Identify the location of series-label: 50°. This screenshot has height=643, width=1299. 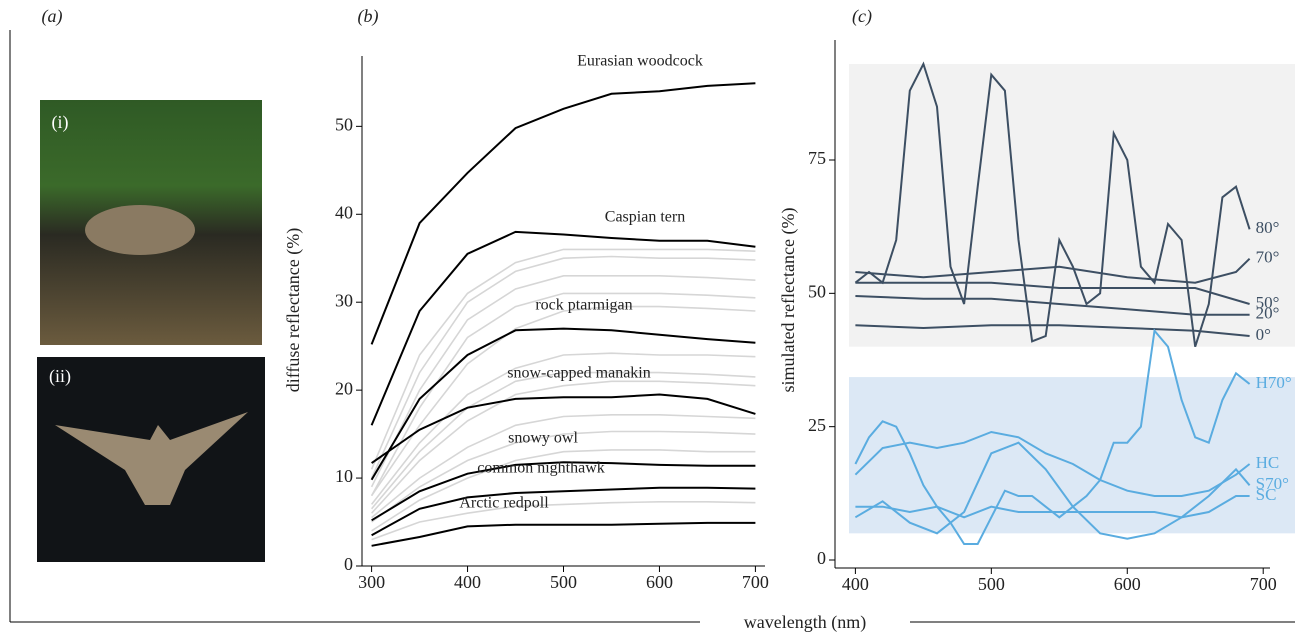
(1268, 302).